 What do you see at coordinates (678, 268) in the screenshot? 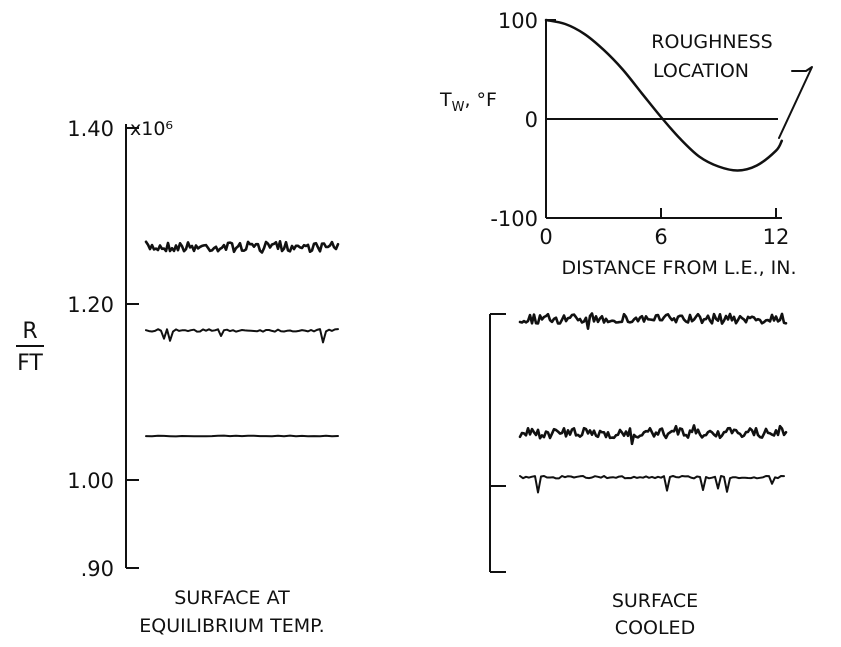
I see `inset-x-label: DISTANCE FROM L.E., IN.` at bounding box center [678, 268].